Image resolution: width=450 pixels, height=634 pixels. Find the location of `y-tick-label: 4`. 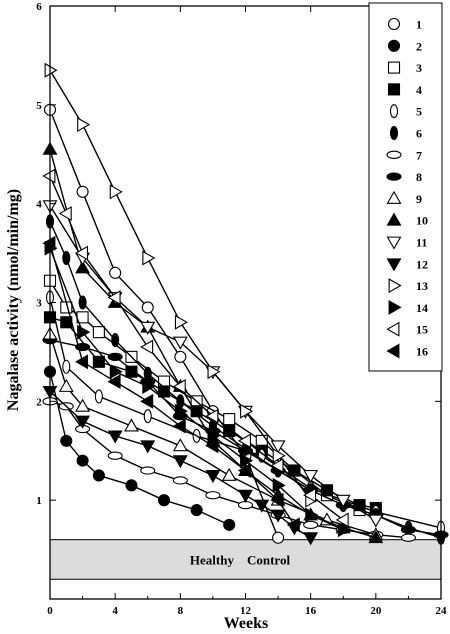

y-tick-label: 4 is located at coordinates (39, 205).